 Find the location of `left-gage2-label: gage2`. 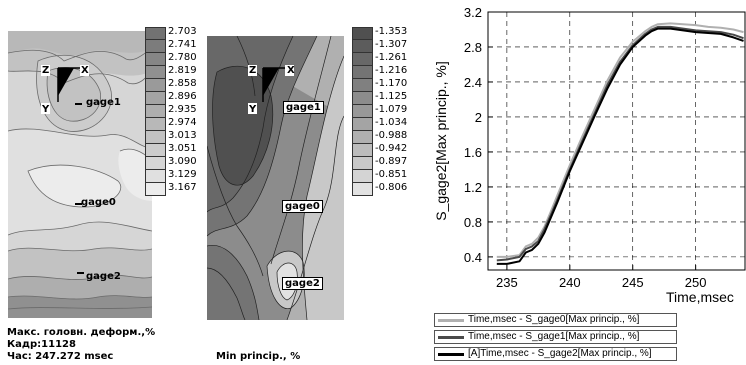

left-gage2-label: gage2 is located at coordinates (103, 276).